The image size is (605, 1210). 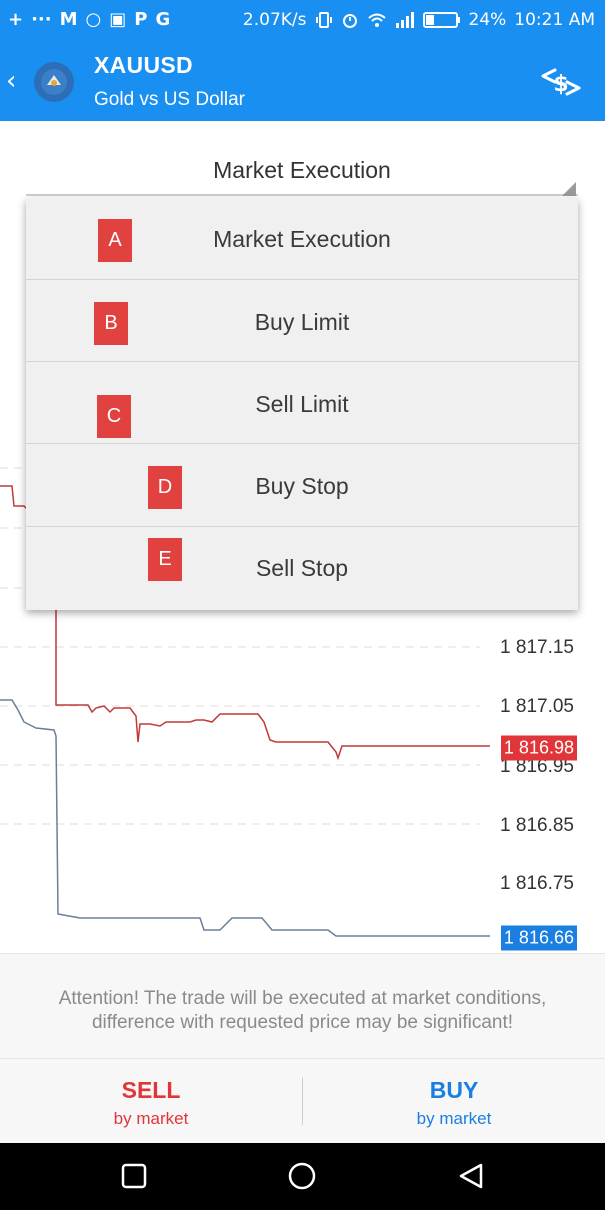 I want to click on alarm-icon, so click(x=349, y=21).